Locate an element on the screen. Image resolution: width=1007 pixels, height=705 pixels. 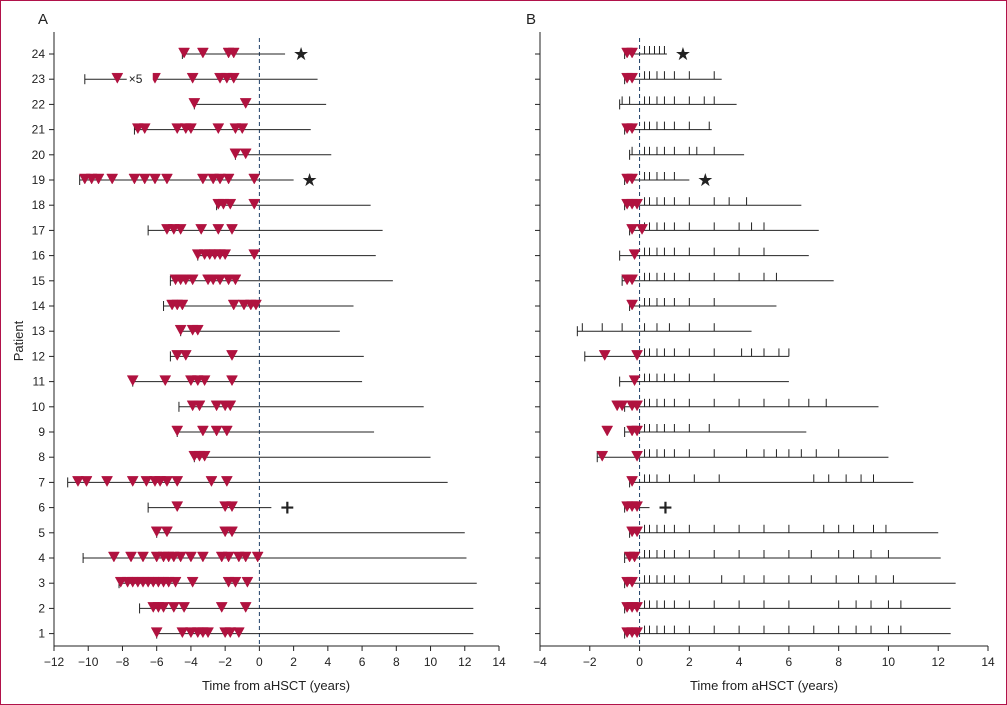
patient-label: 24 is located at coordinates (39, 54).